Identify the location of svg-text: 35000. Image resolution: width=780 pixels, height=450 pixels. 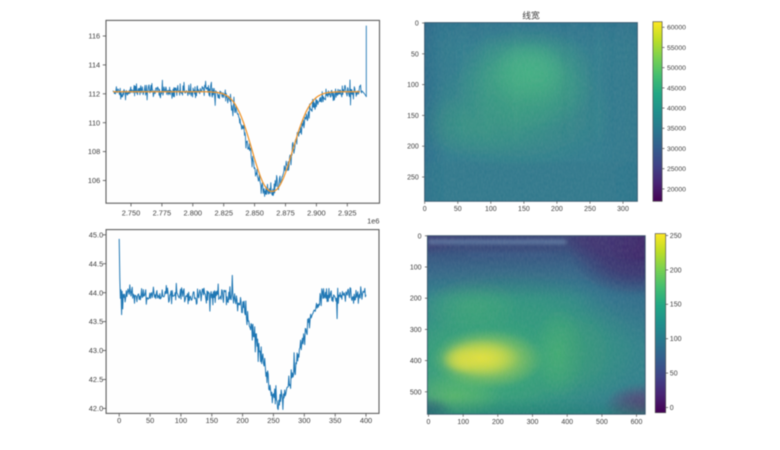
(676, 129).